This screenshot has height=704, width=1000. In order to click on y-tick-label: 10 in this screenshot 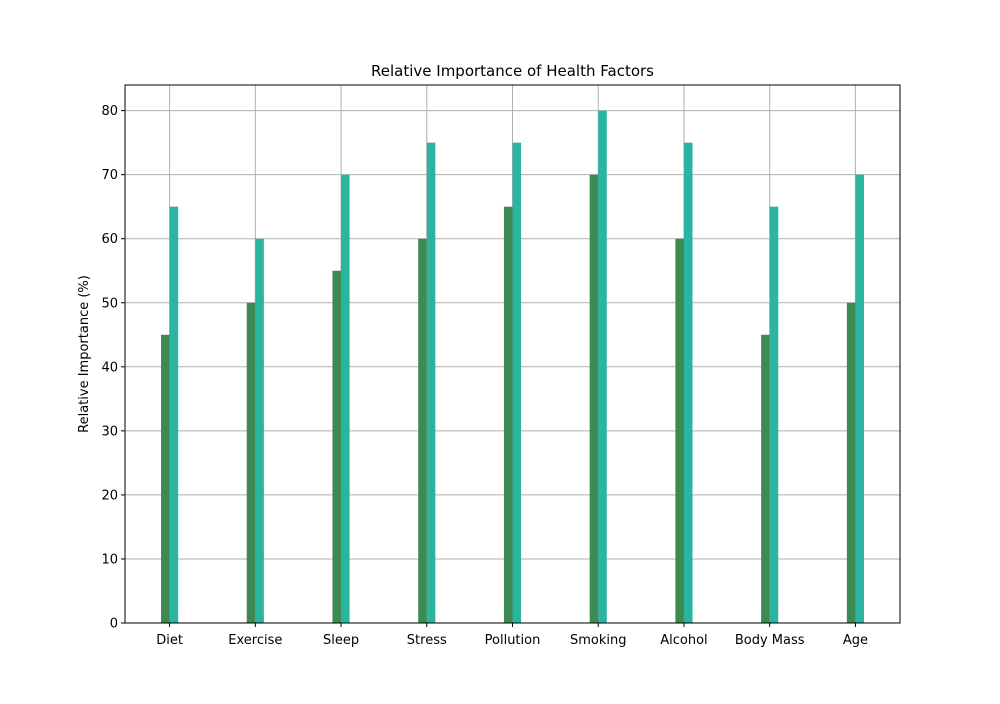, I will do `click(109, 559)`.